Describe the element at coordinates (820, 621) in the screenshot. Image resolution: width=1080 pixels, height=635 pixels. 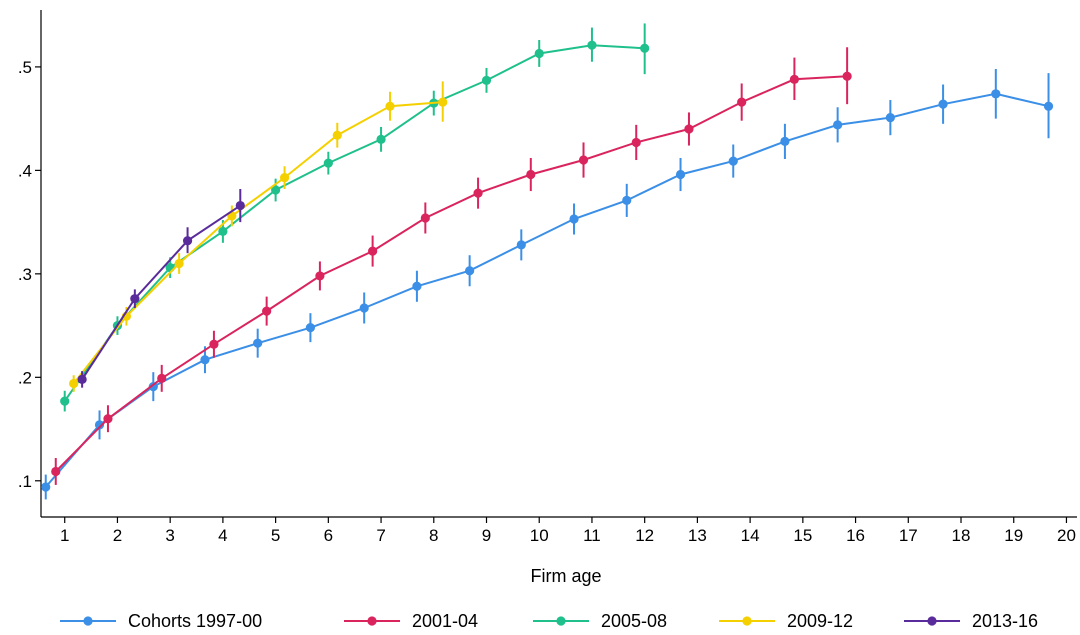
I see `legend-label: 2009-12` at that location.